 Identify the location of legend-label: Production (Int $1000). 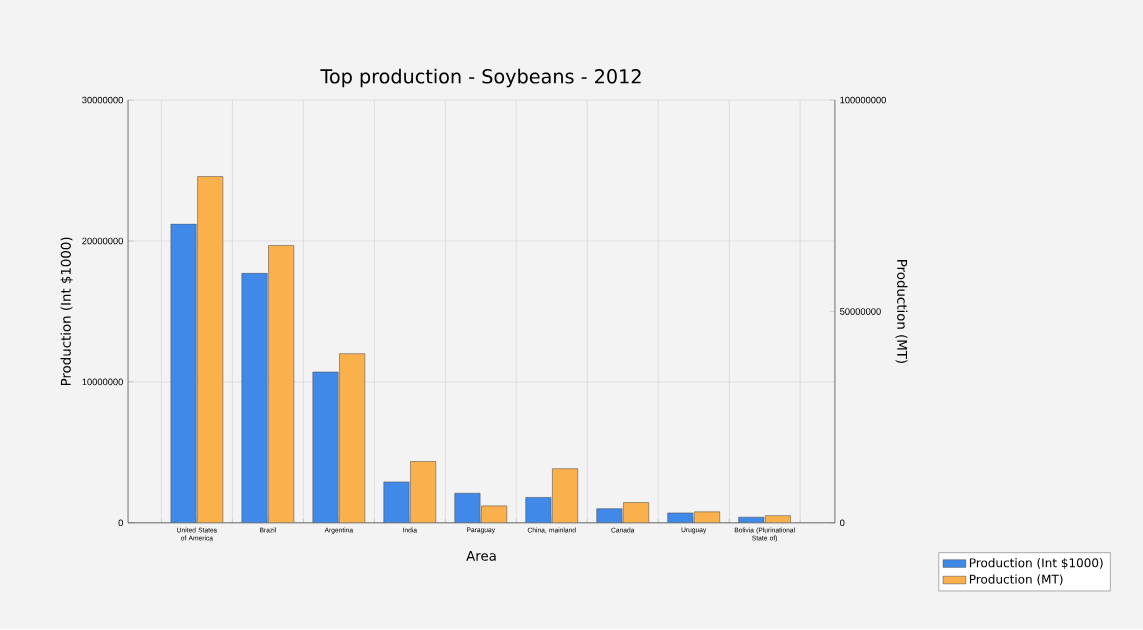
(1036, 564).